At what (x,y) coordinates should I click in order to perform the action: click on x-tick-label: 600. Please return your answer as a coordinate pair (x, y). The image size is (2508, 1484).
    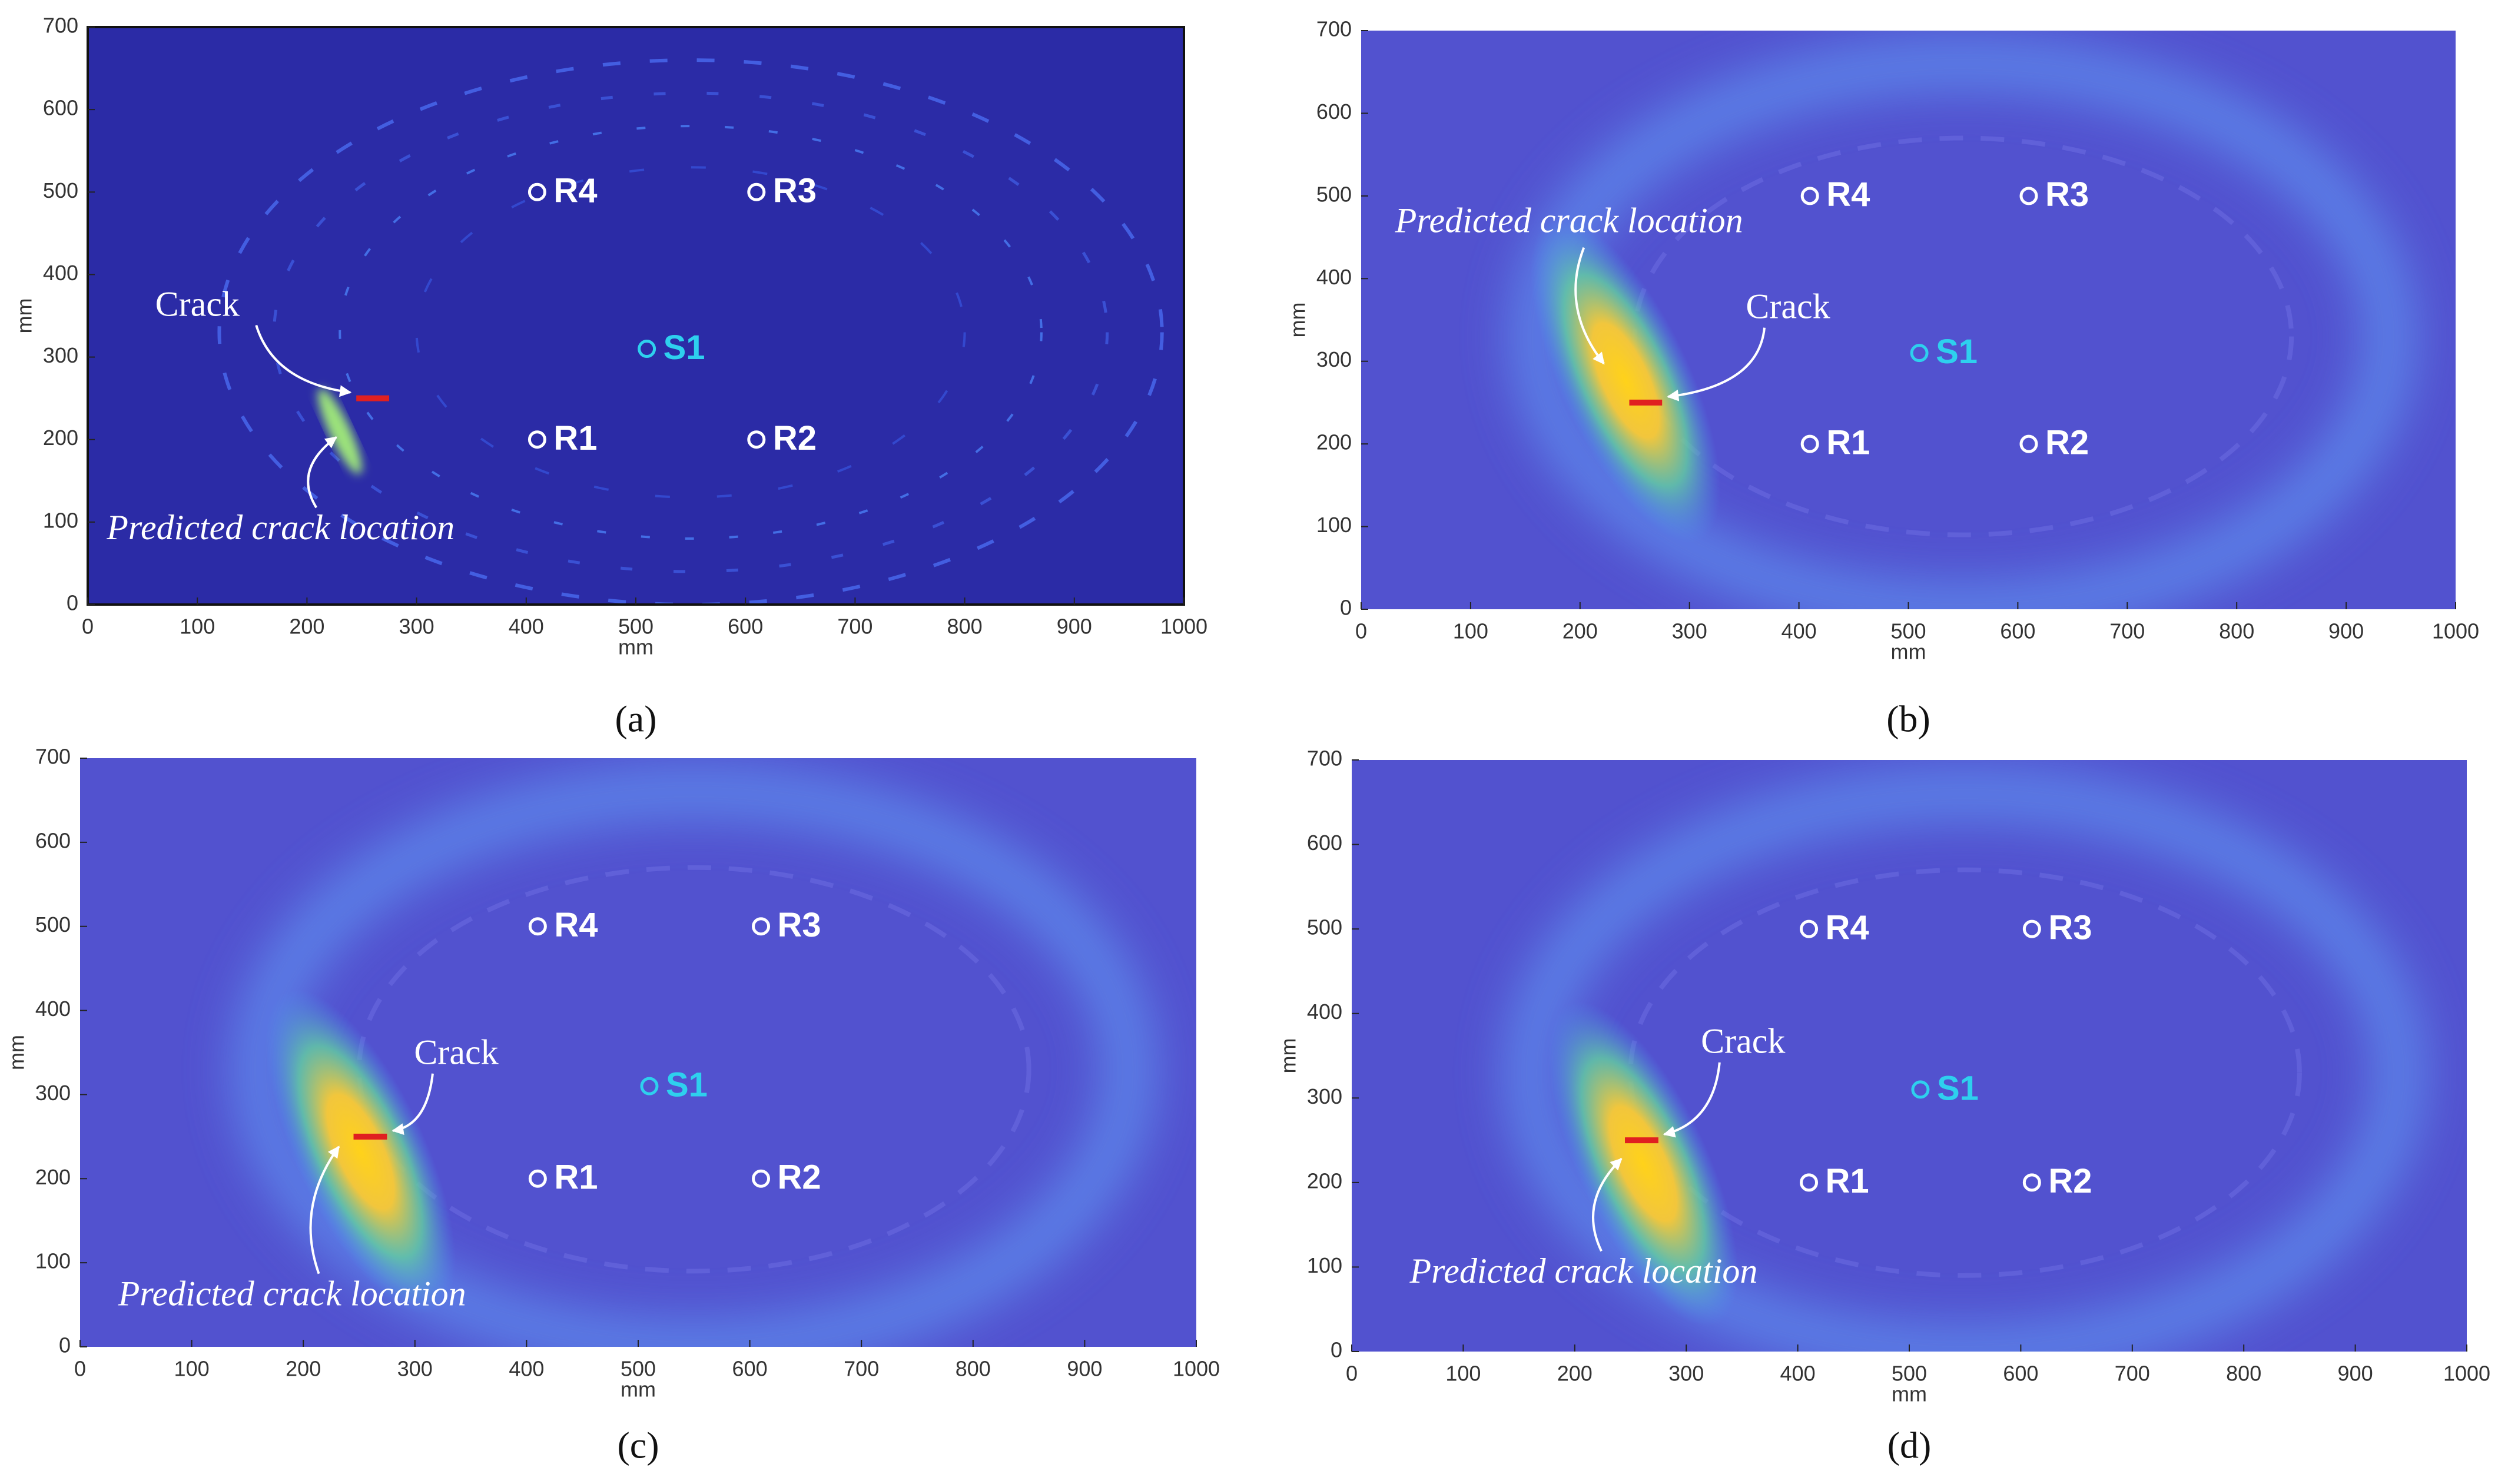
    Looking at the image, I should click on (746, 627).